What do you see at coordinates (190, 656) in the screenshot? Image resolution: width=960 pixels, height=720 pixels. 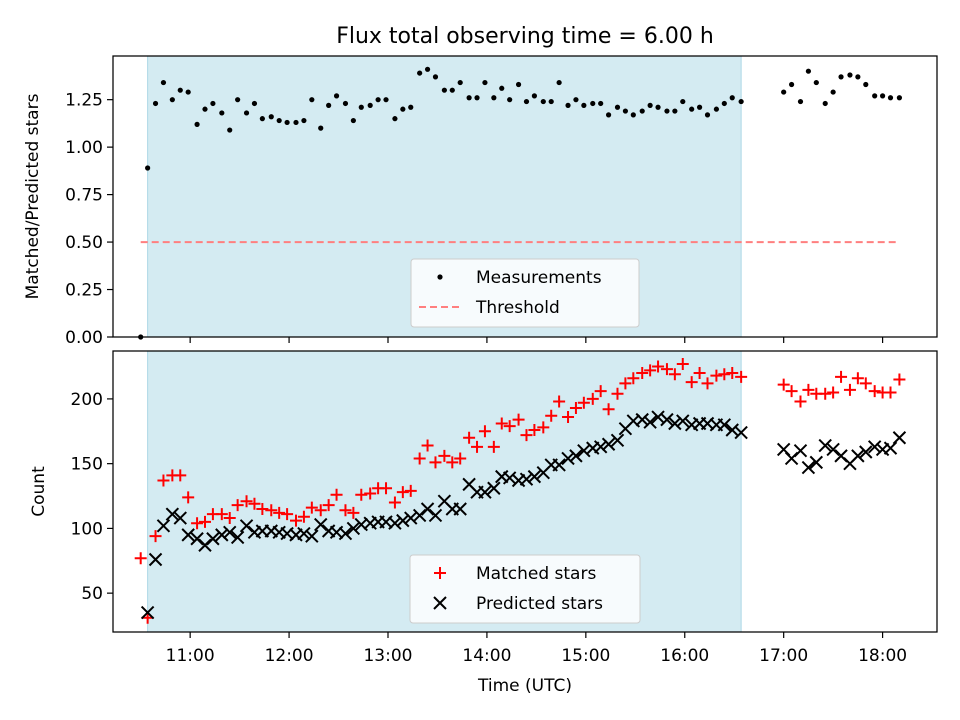 I see `x-tick-label: 11:00` at bounding box center [190, 656].